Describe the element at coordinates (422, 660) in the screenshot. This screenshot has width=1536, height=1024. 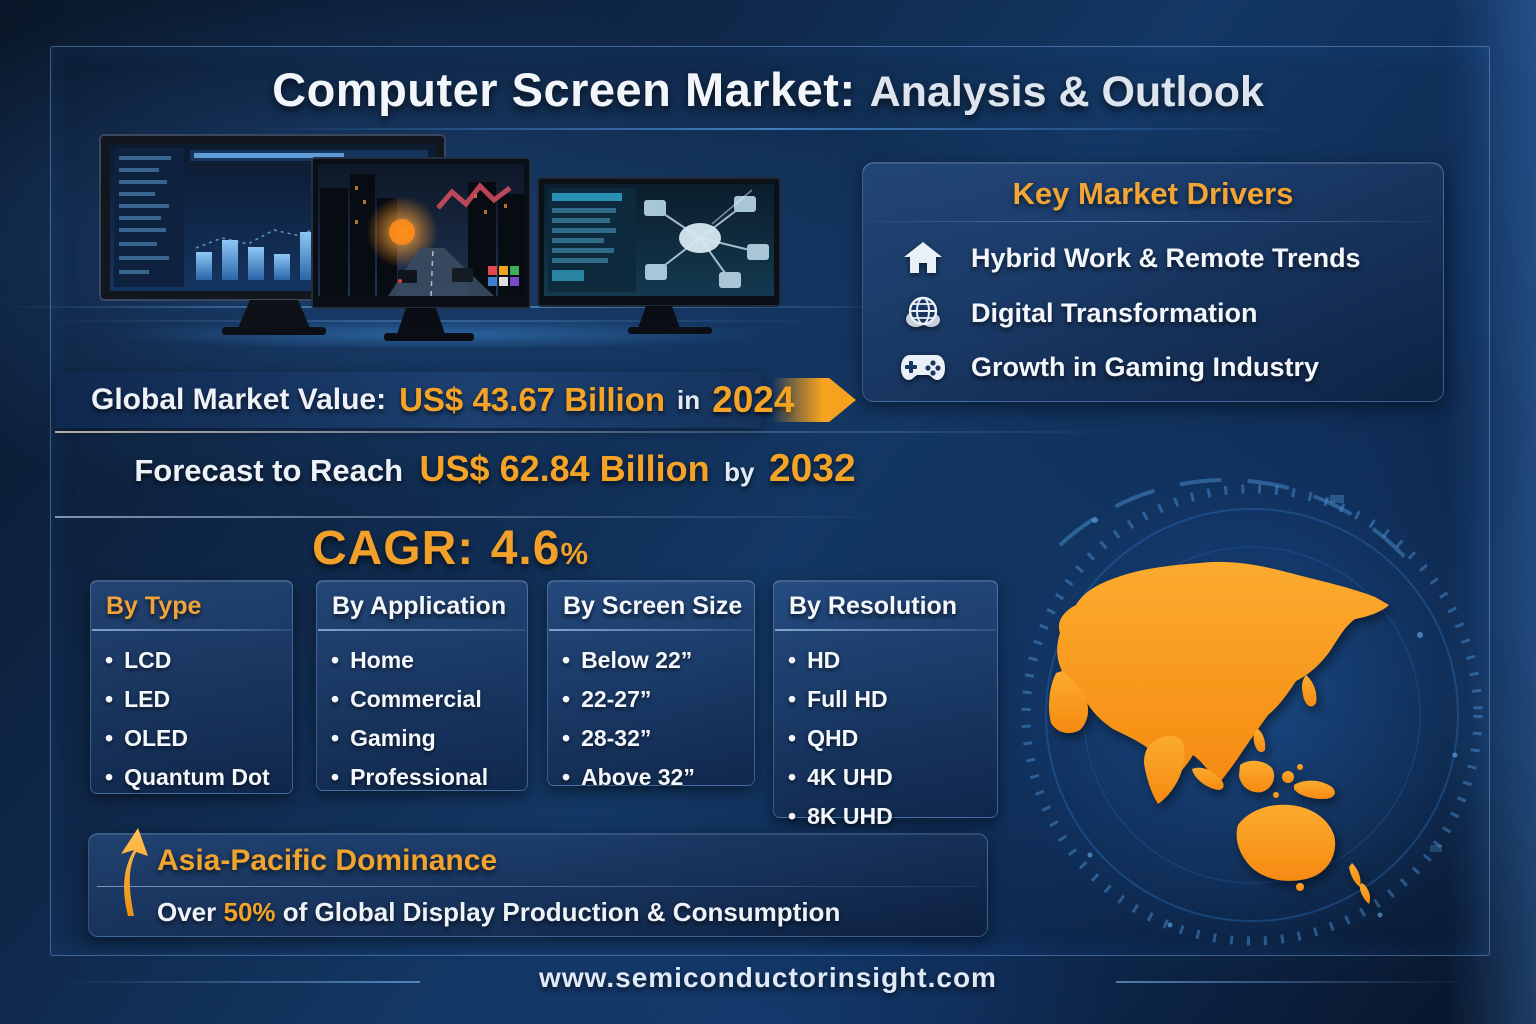
I see `list-item: Home` at that location.